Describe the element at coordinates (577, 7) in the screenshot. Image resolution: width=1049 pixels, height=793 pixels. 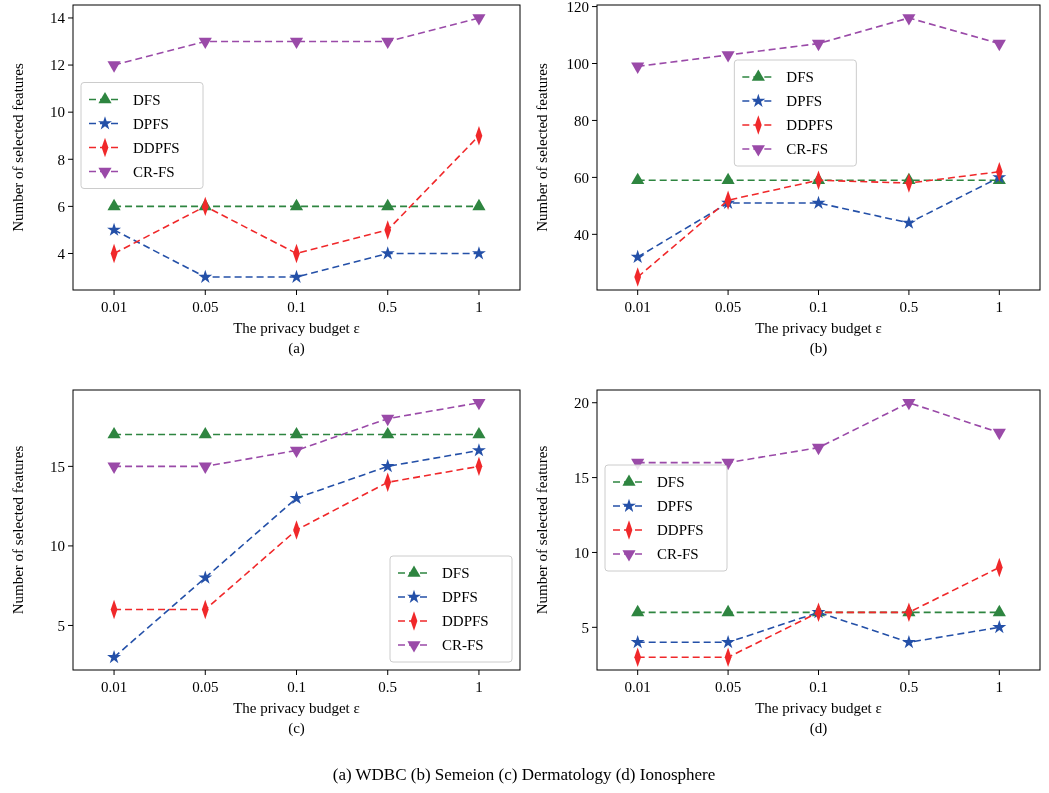
I see `y-tick-label: 120` at that location.